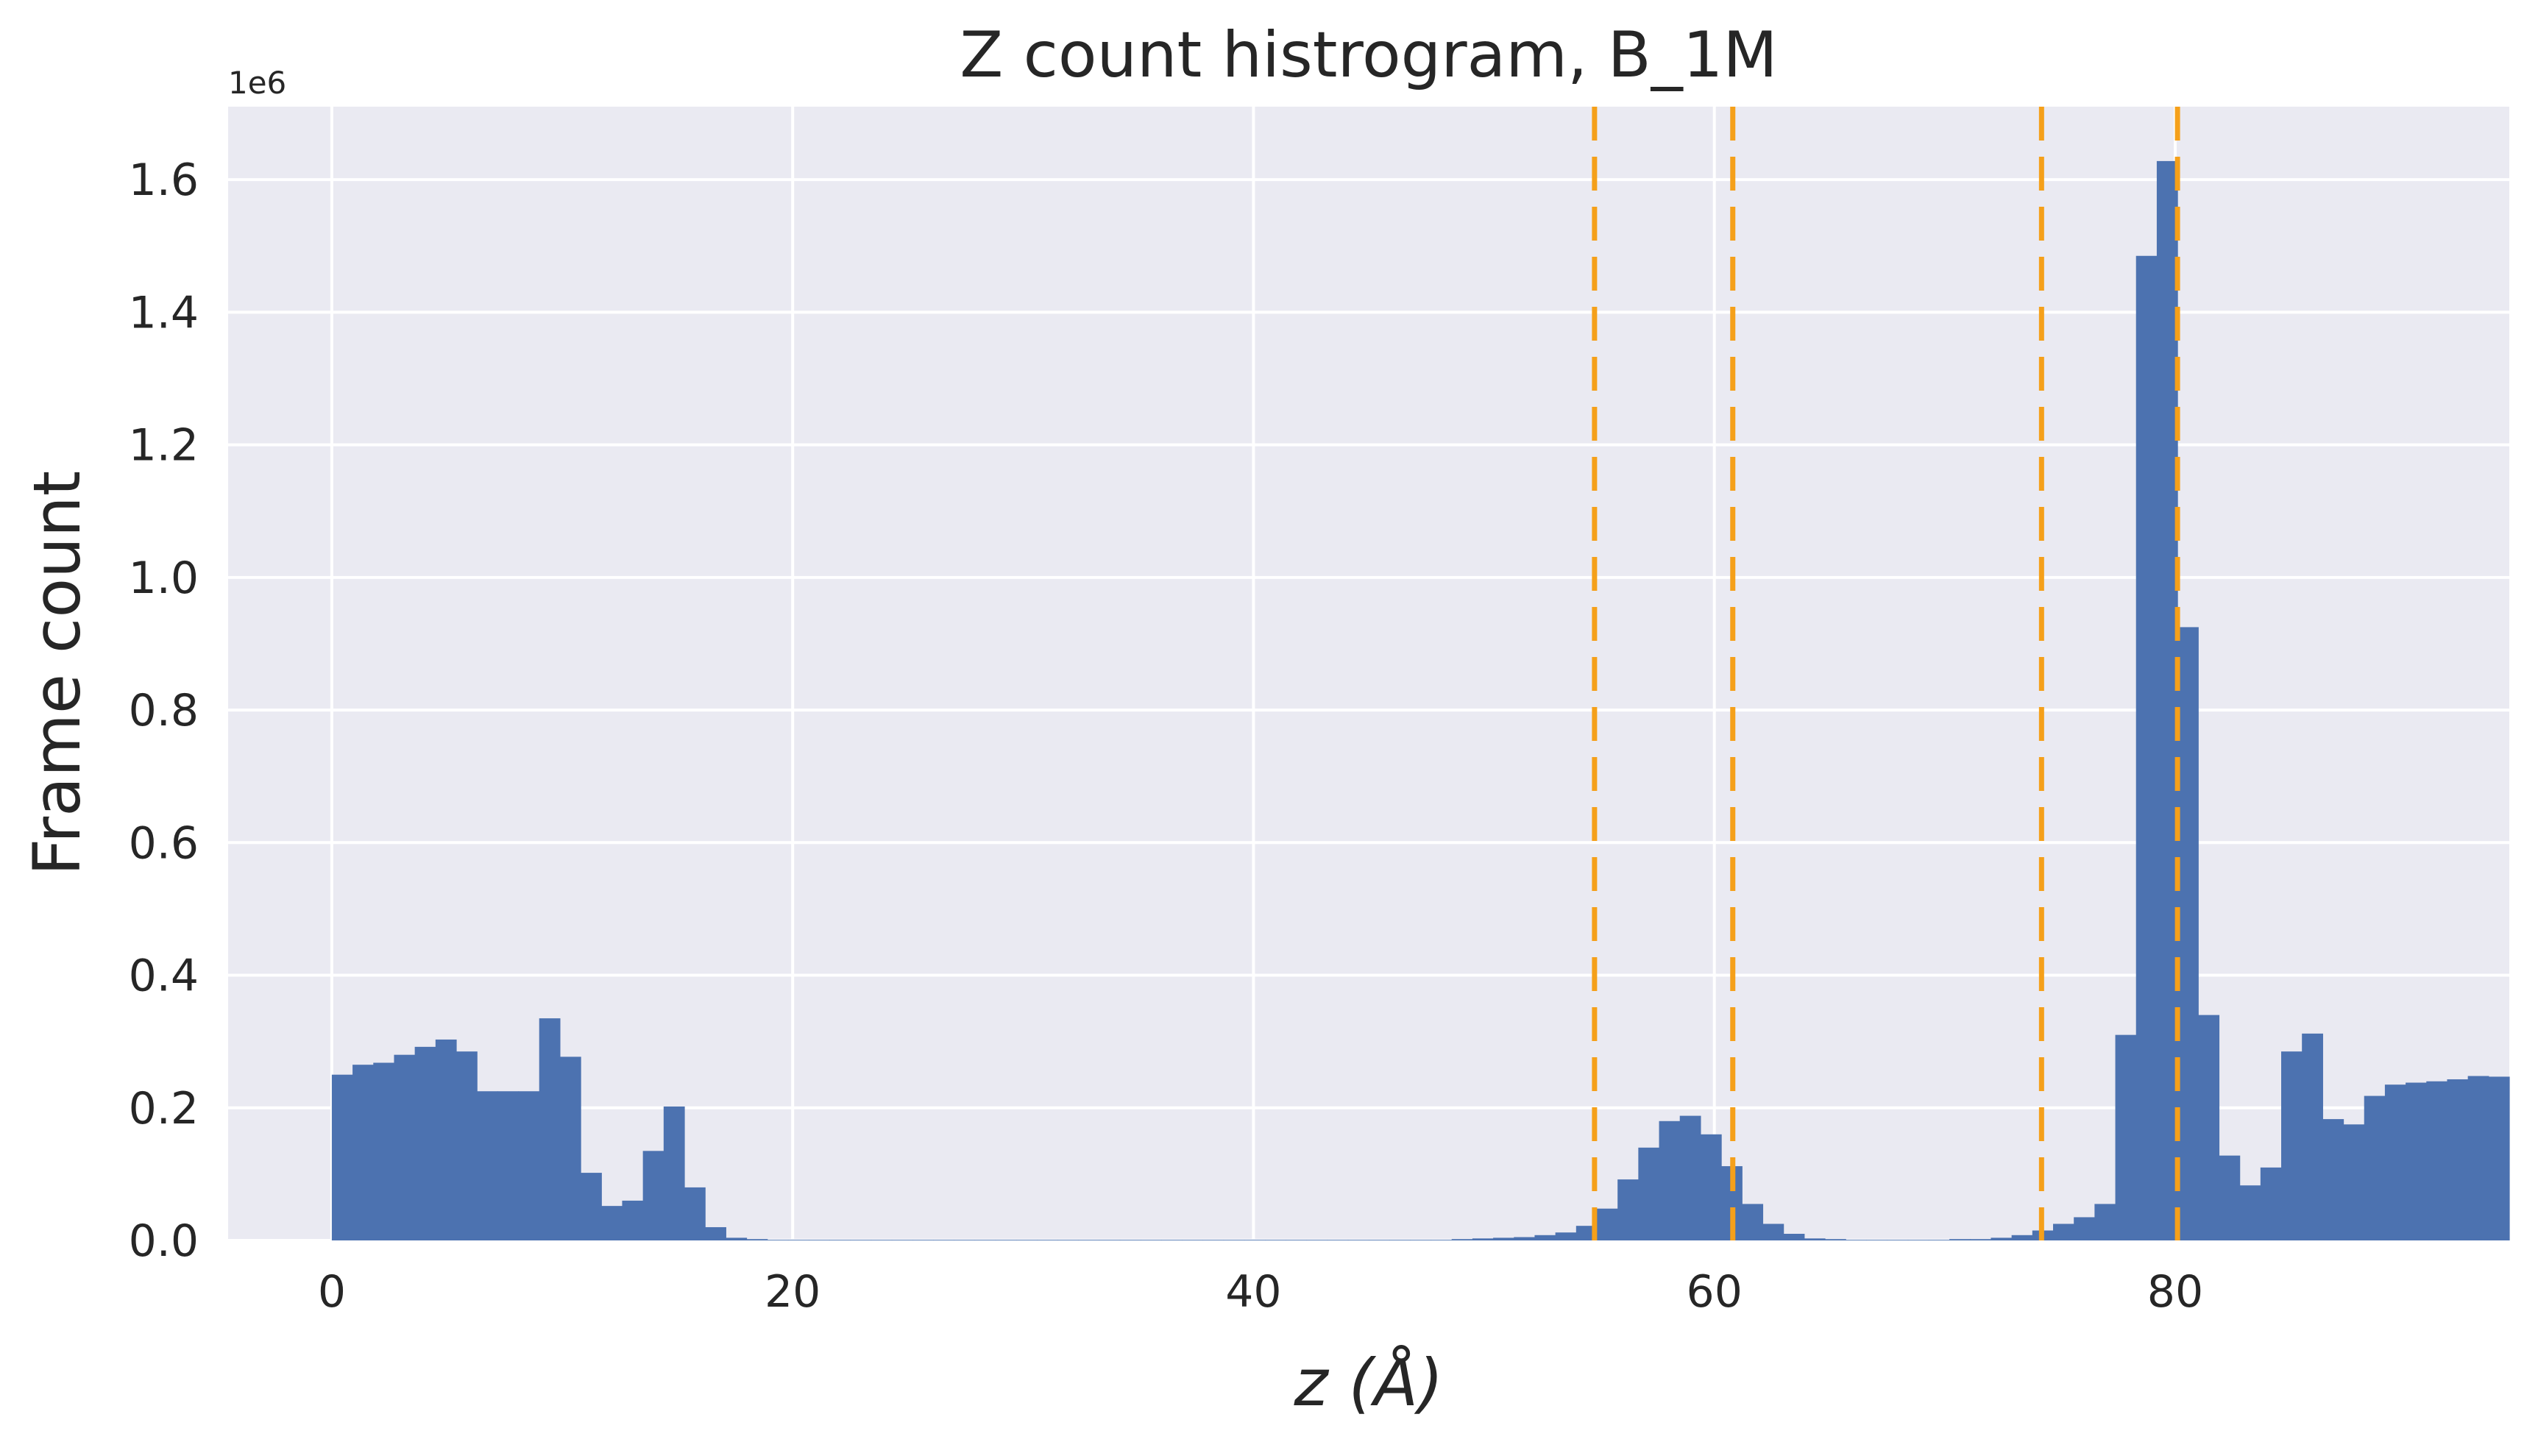 The image size is (2538, 1456). I want to click on y-tick-label: 1.6, so click(164, 180).